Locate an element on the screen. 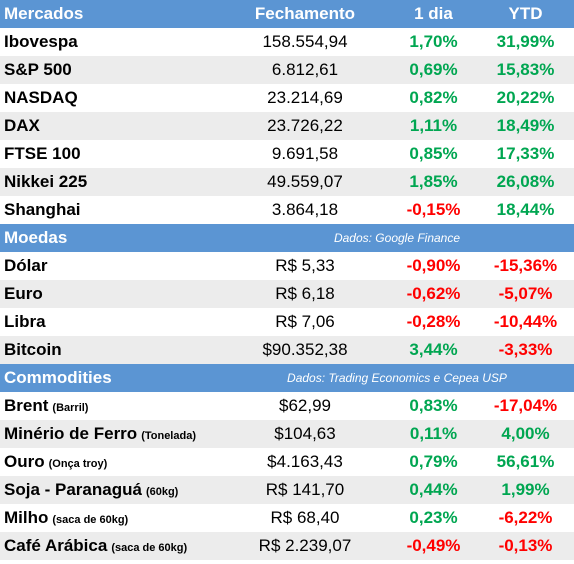  row-name-cell: Soja - Paranaguá (60kg) is located at coordinates (110, 490).